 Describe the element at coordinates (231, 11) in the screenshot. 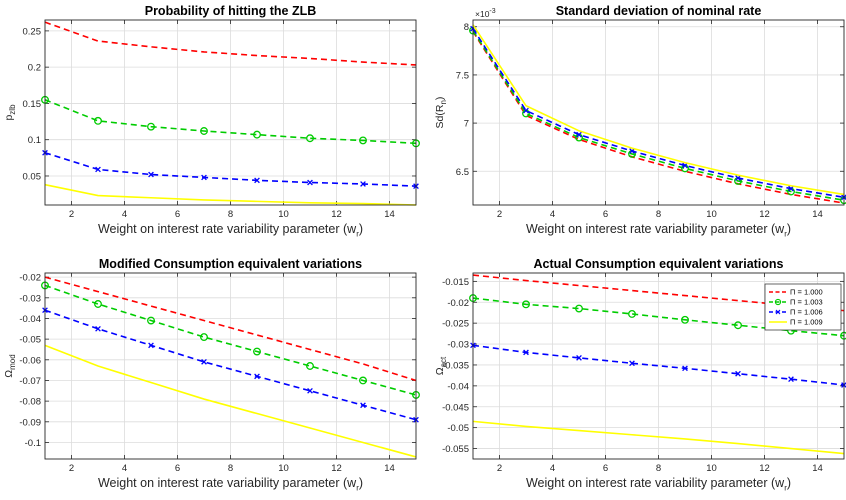

I see `chart-title: Probability of hitting the ZLB` at that location.